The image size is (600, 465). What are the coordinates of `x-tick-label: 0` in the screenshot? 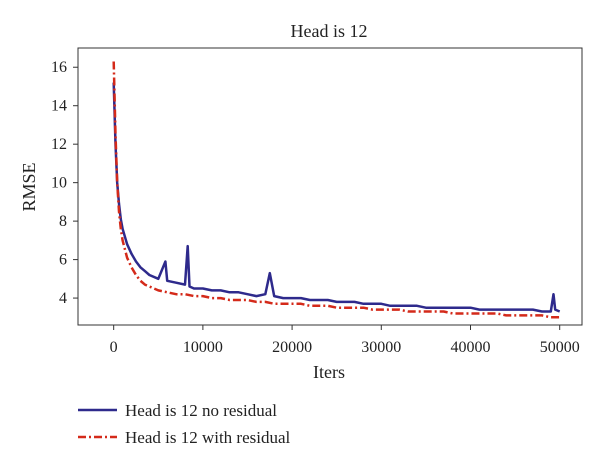 It's located at (114, 347).